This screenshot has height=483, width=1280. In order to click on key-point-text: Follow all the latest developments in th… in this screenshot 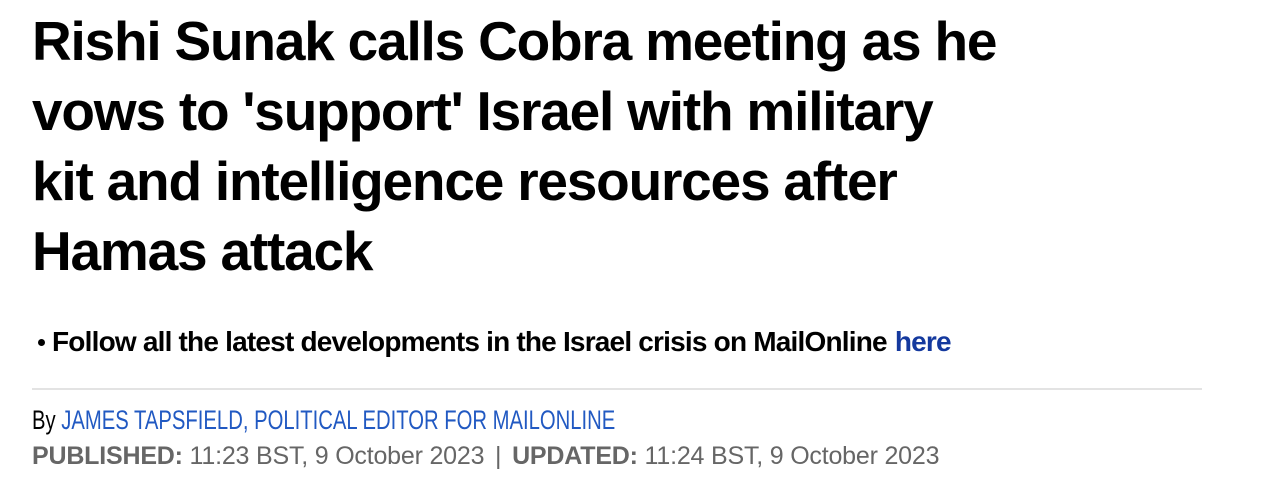, I will do `click(470, 341)`.